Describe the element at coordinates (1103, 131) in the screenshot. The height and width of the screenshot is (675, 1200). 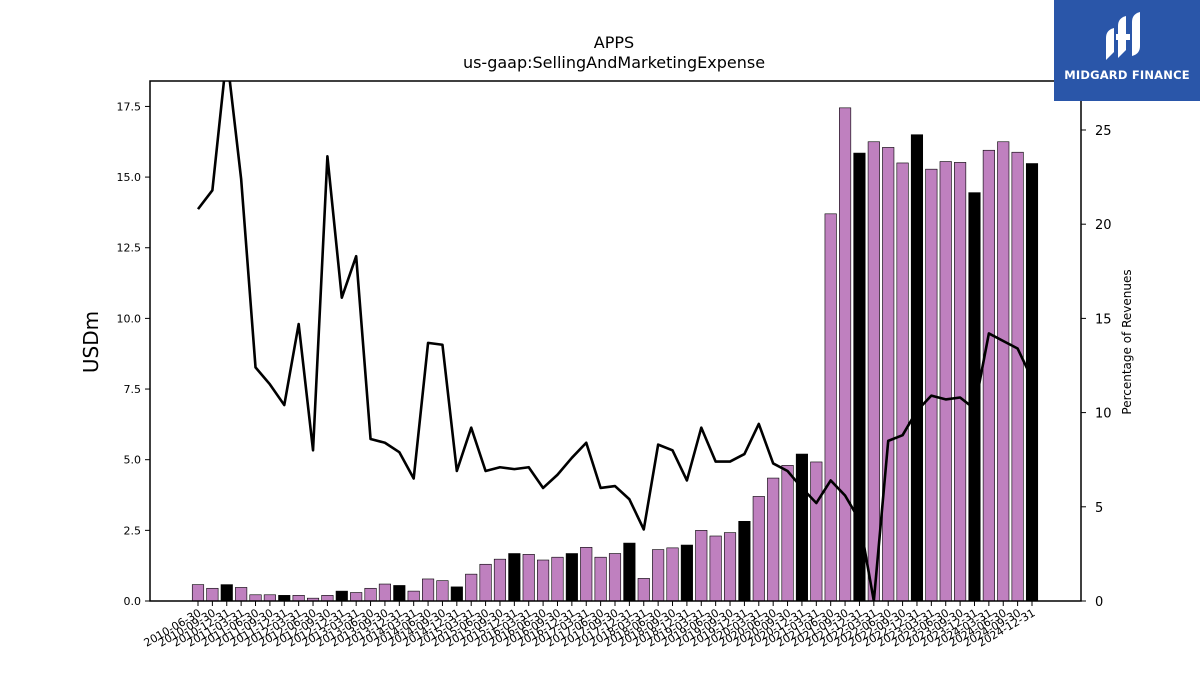
I see `y2-tick-label: 25` at that location.